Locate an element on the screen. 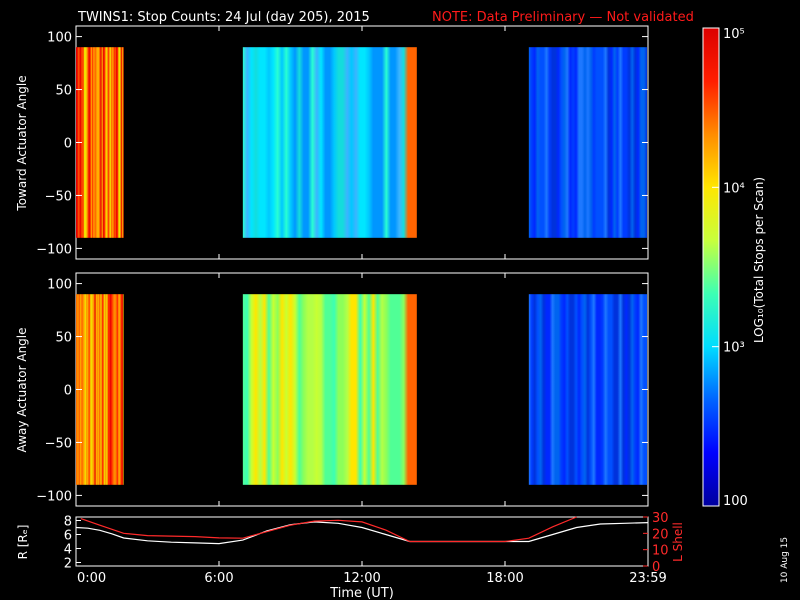 This screenshot has width=800, height=600. radius-line is located at coordinates (362, 533).